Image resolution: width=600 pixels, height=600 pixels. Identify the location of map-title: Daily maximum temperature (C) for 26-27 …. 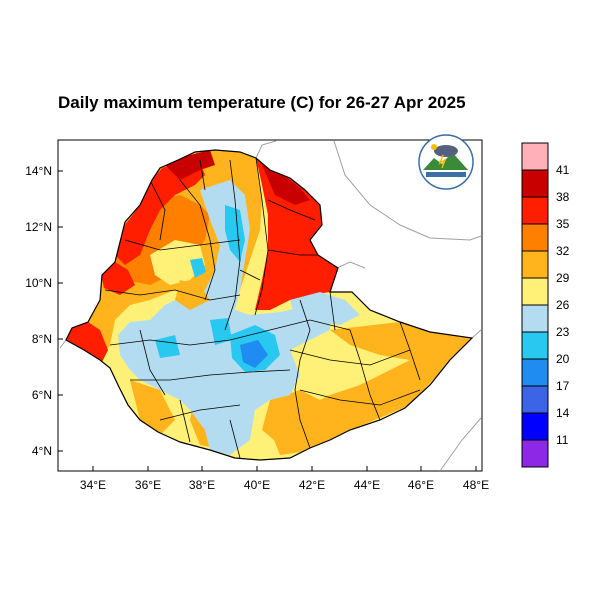
(262, 102).